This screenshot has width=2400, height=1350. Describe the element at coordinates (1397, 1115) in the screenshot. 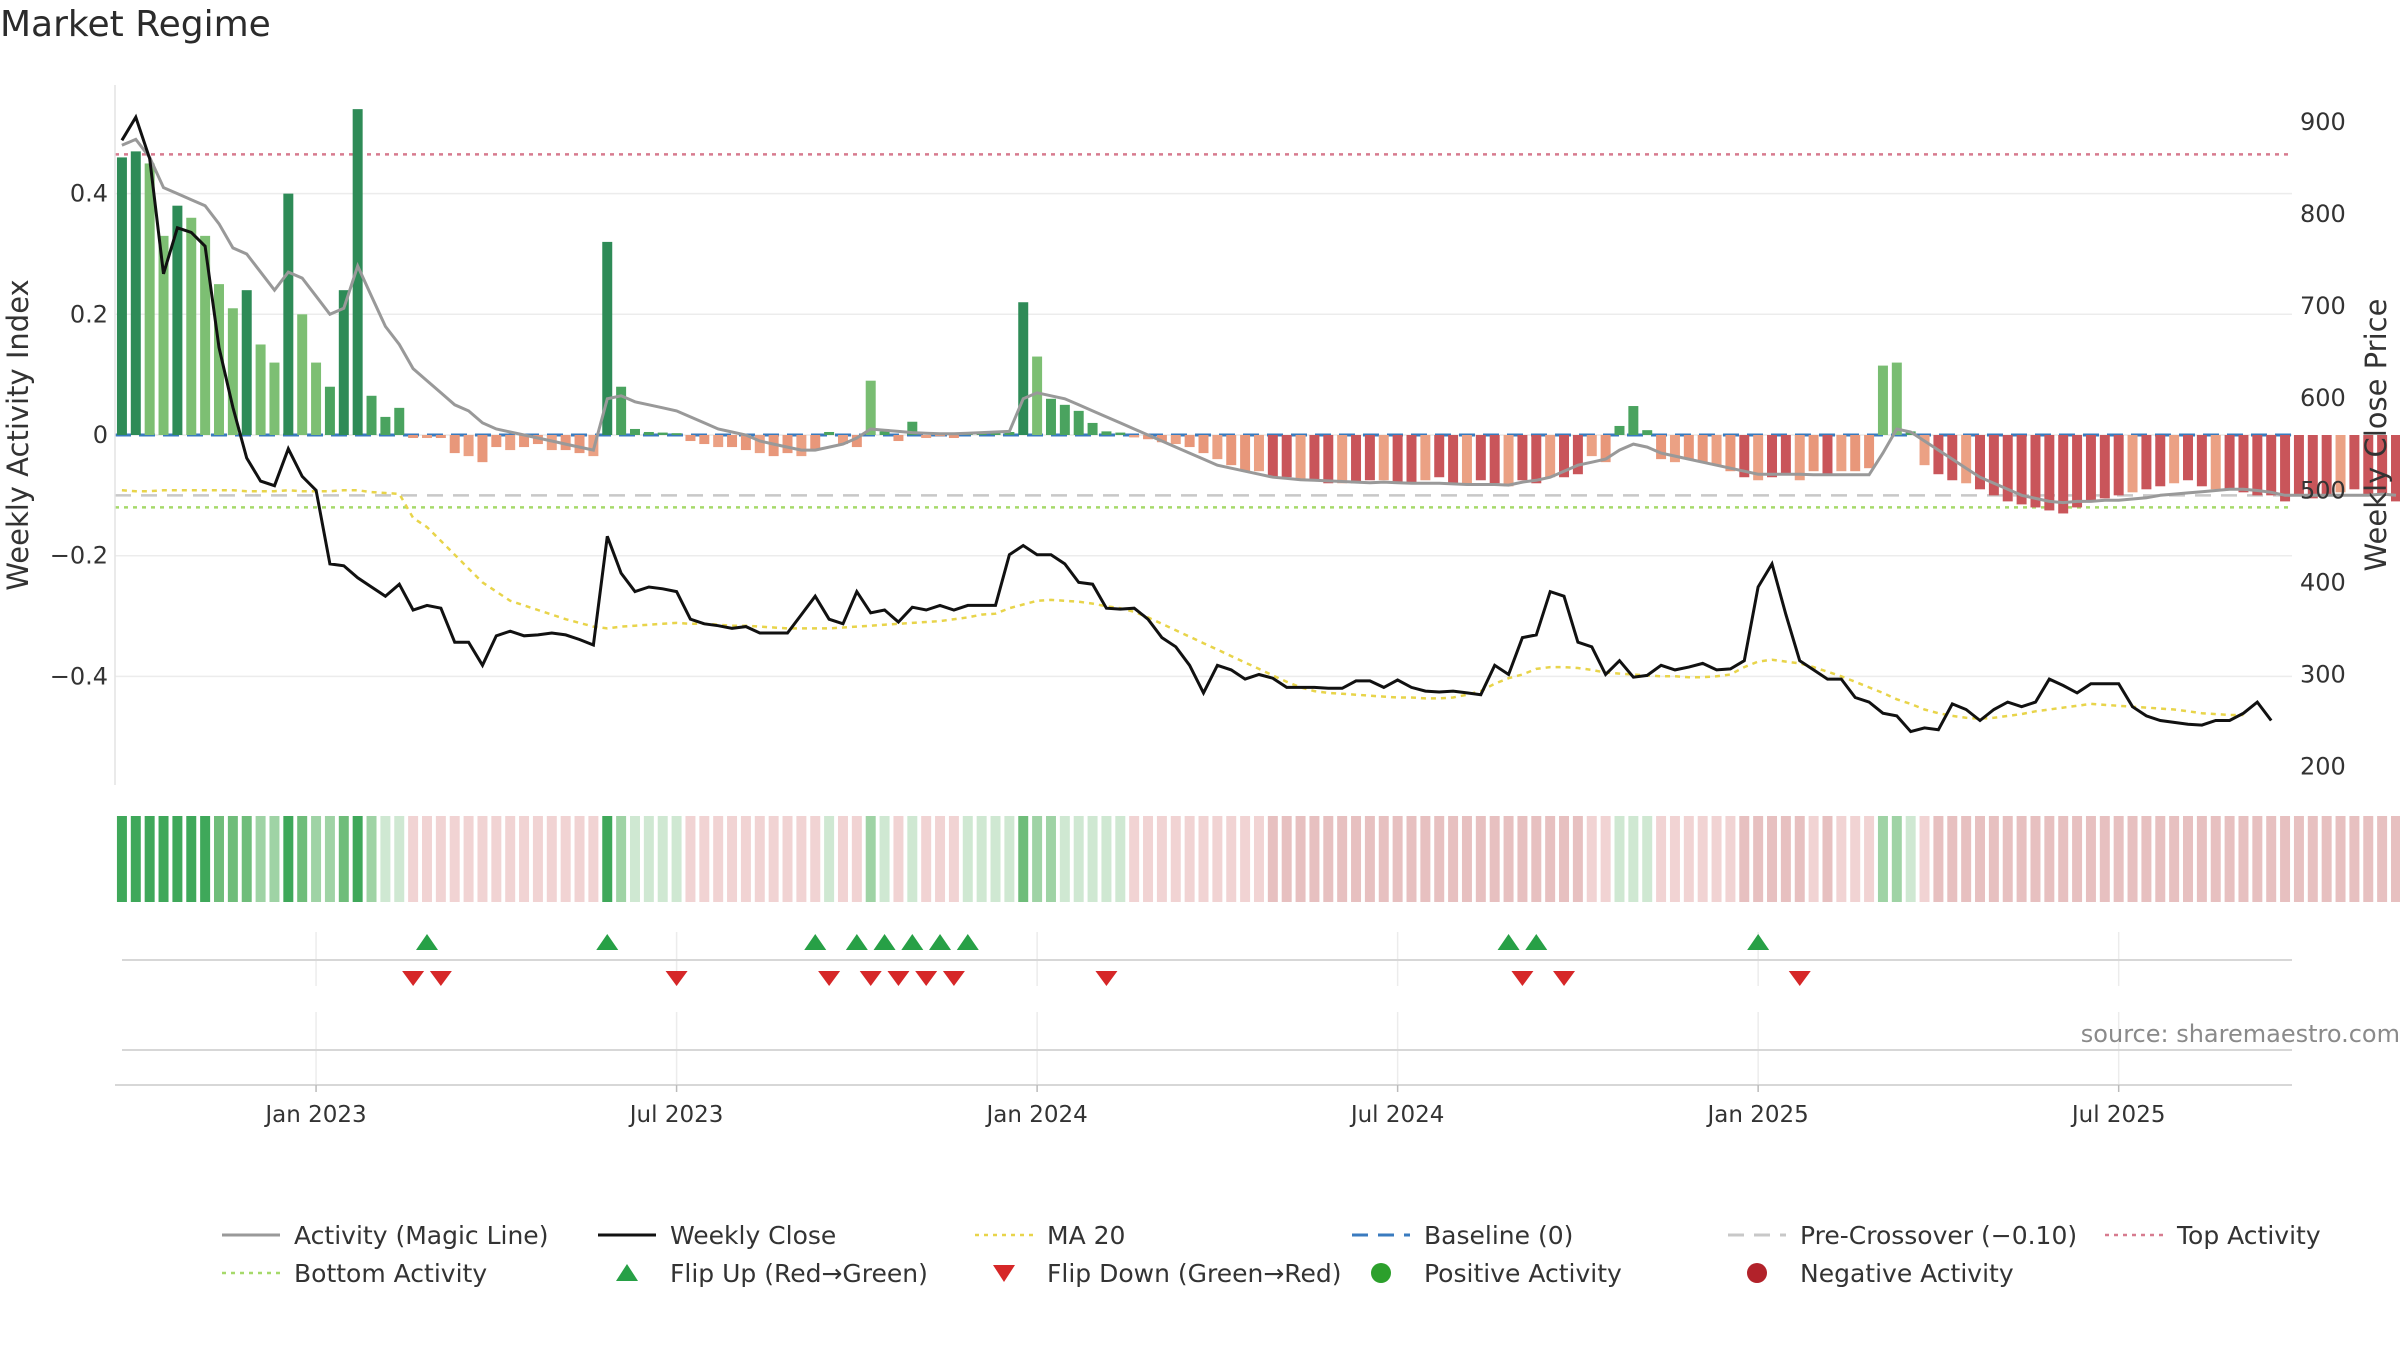

I see `x-tick-label: Jul 2024` at that location.